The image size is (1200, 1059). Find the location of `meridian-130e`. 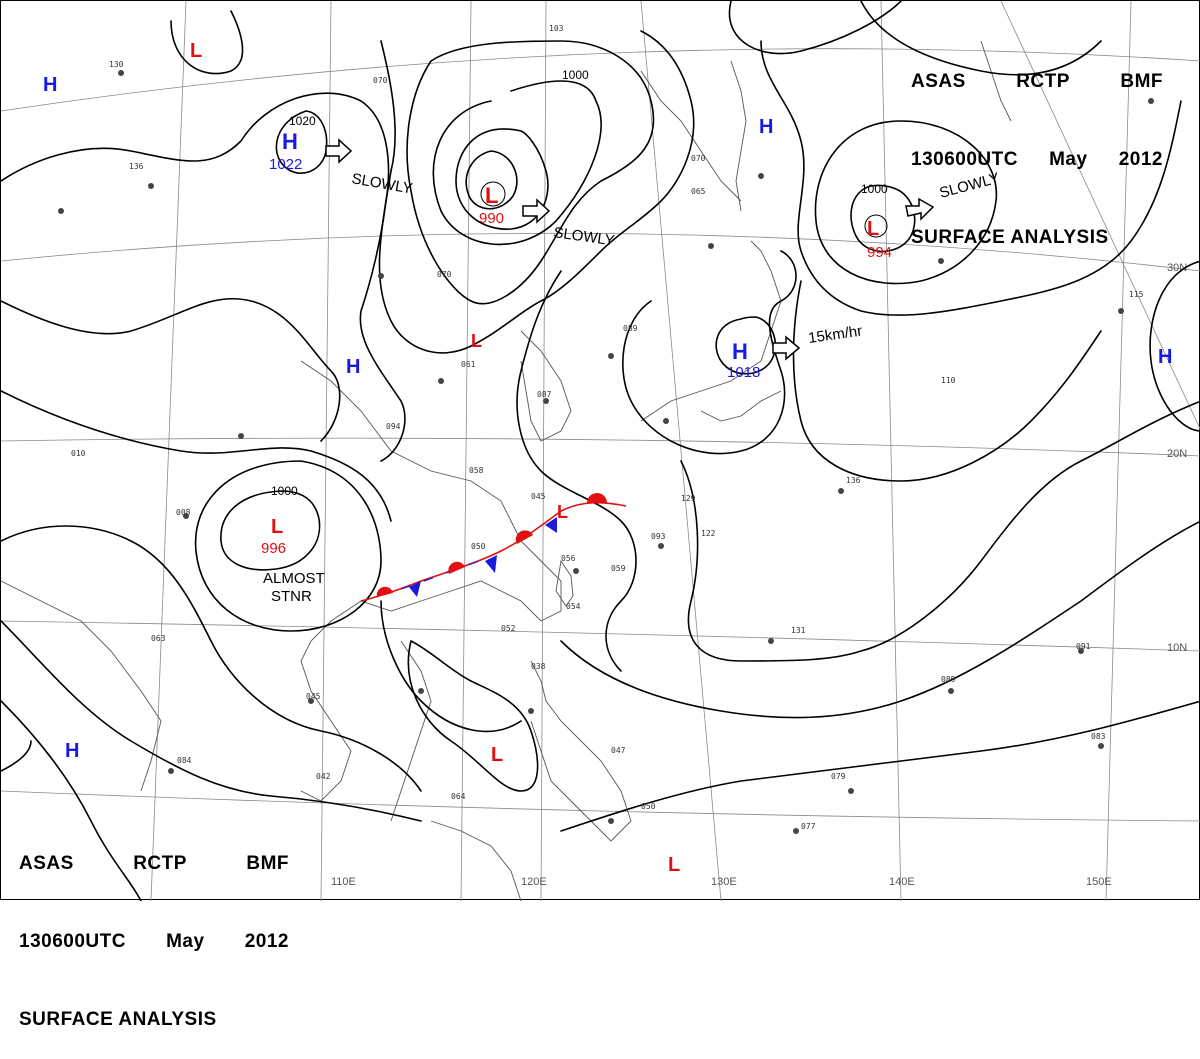

meridian-130e is located at coordinates (681, 451).